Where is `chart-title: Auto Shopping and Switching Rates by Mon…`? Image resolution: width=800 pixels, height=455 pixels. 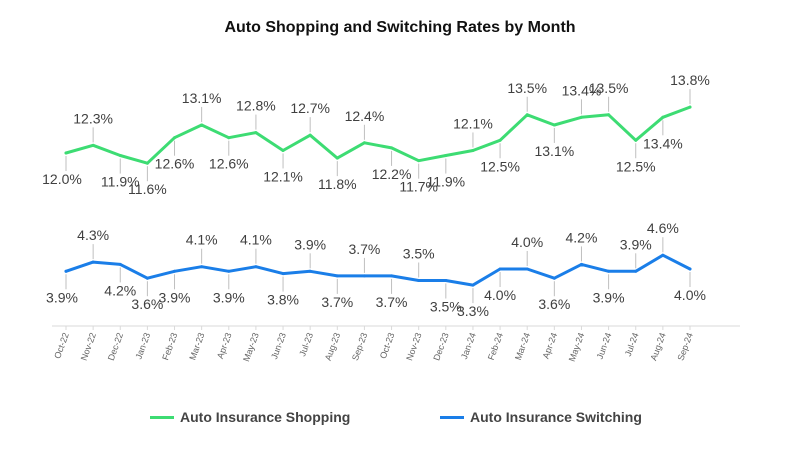 chart-title: Auto Shopping and Switching Rates by Mon… is located at coordinates (400, 27).